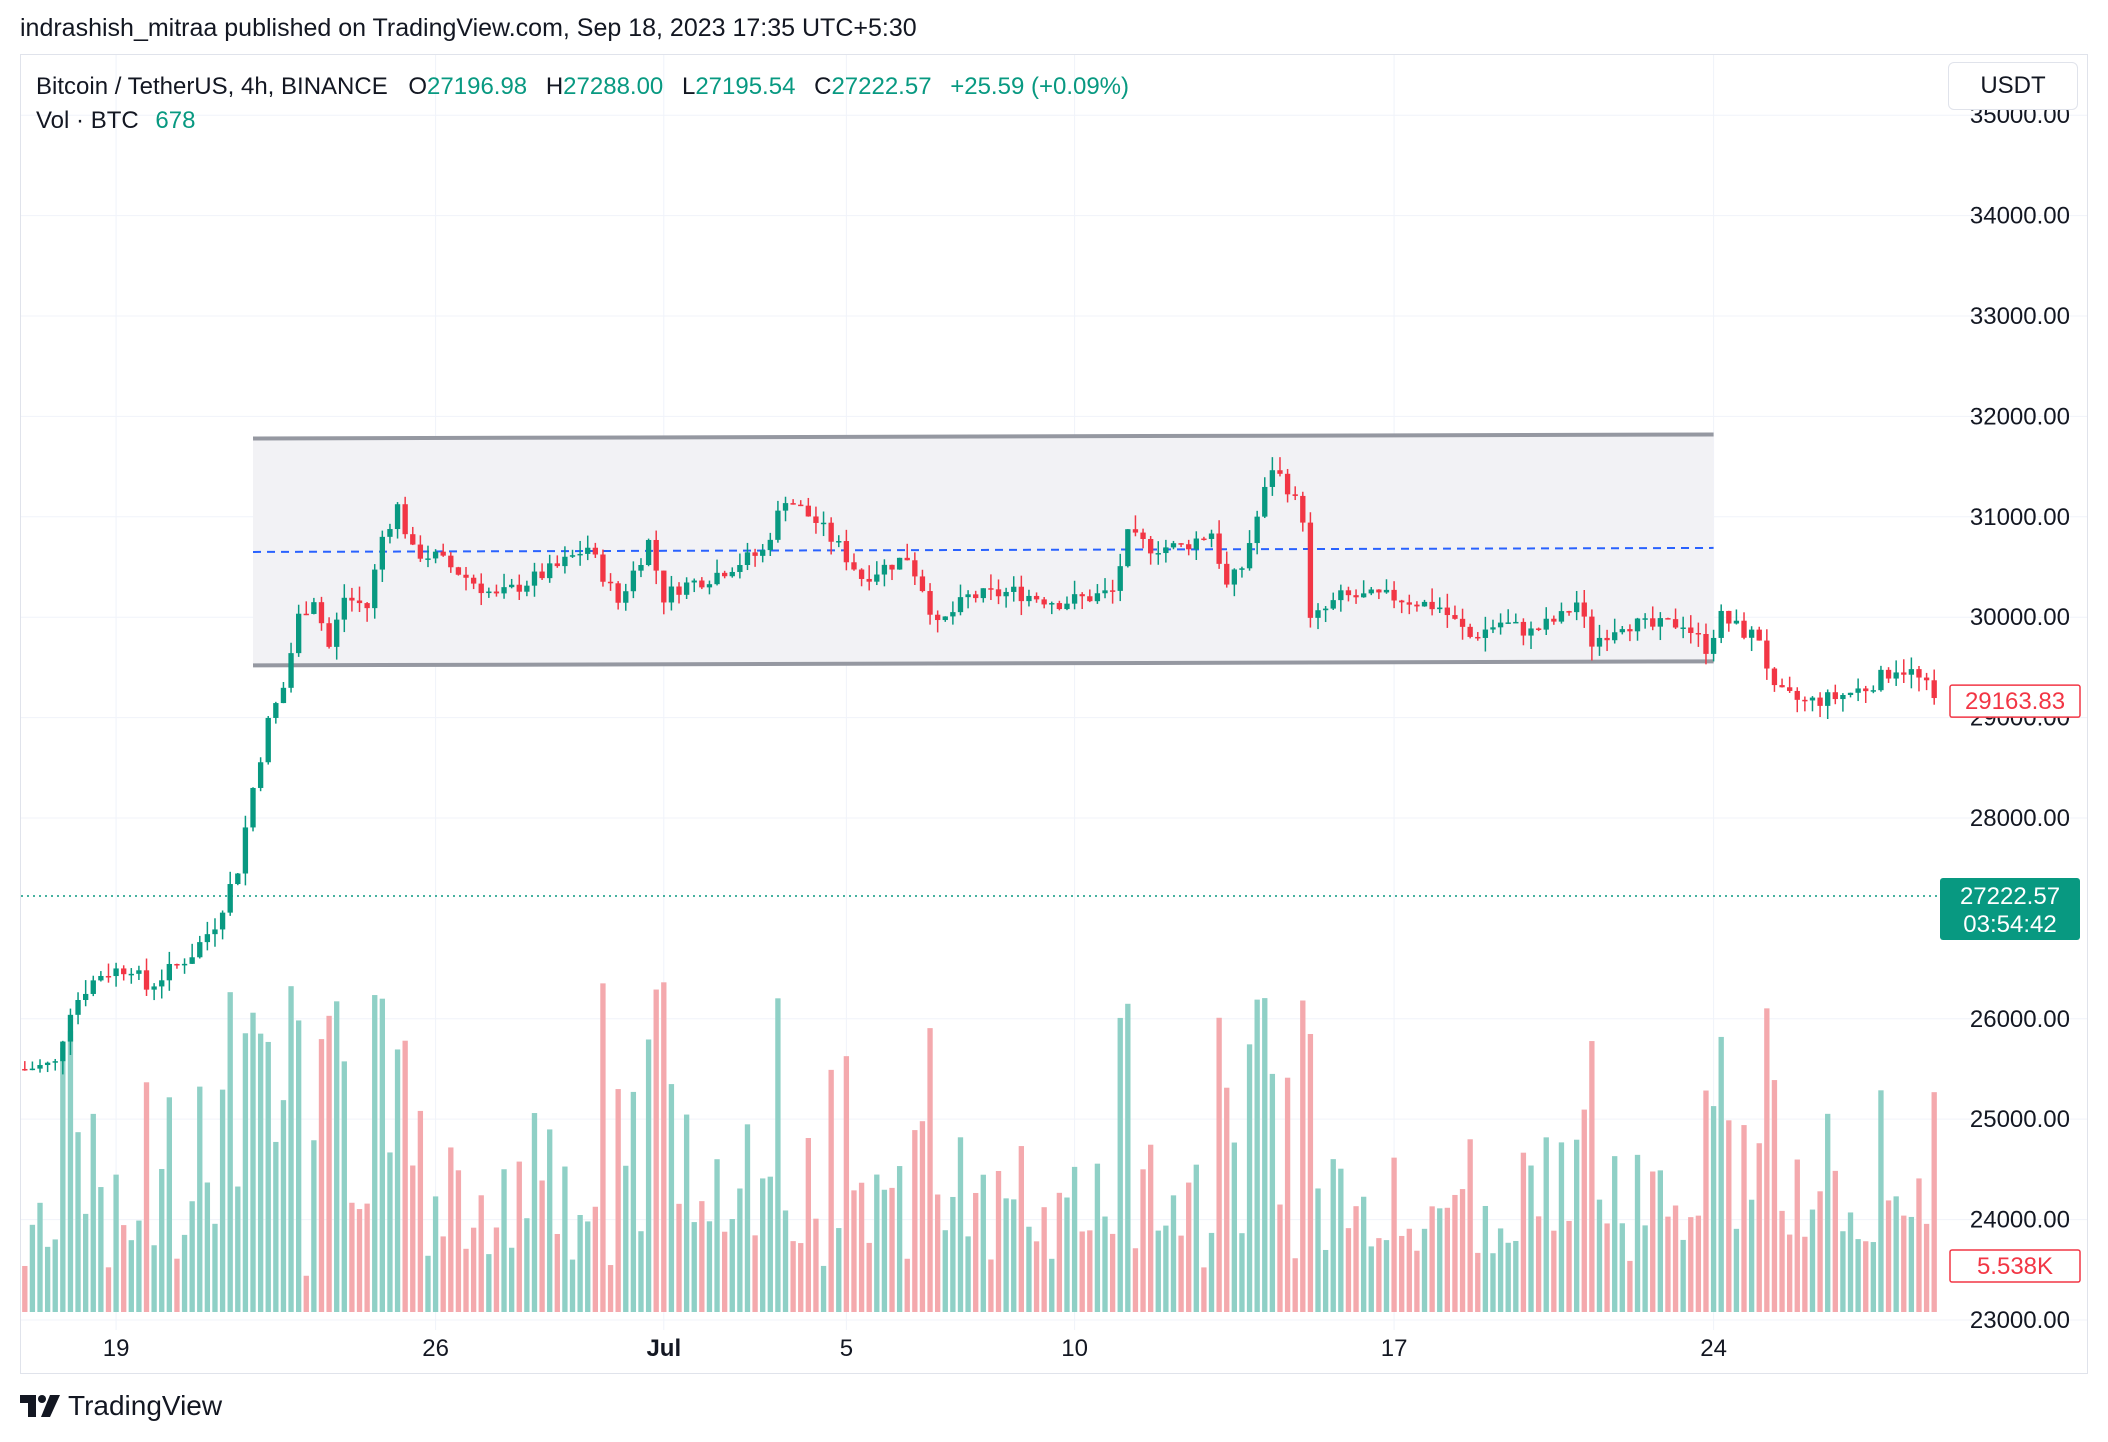 Image resolution: width=2108 pixels, height=1442 pixels. What do you see at coordinates (983, 550) in the screenshot?
I see `range-box-drawing` at bounding box center [983, 550].